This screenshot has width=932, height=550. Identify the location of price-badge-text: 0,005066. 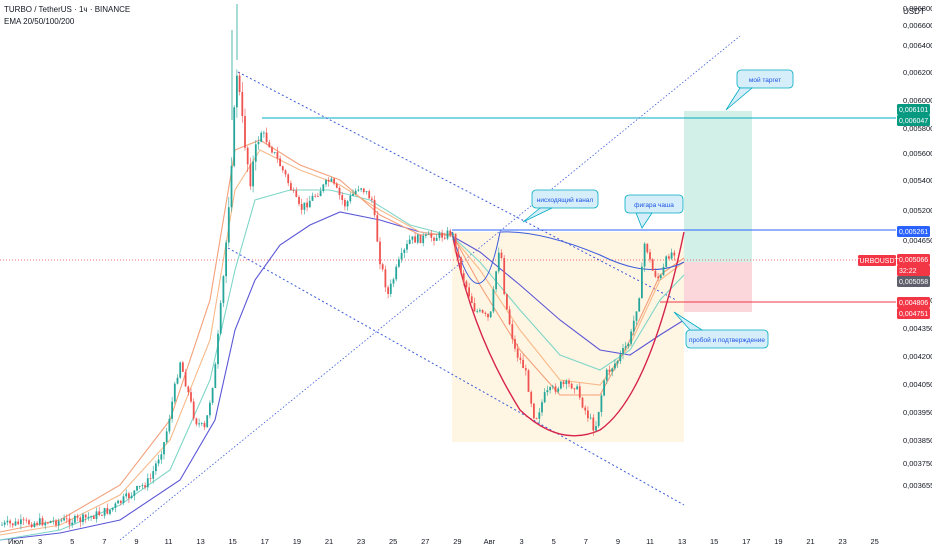
(913, 260).